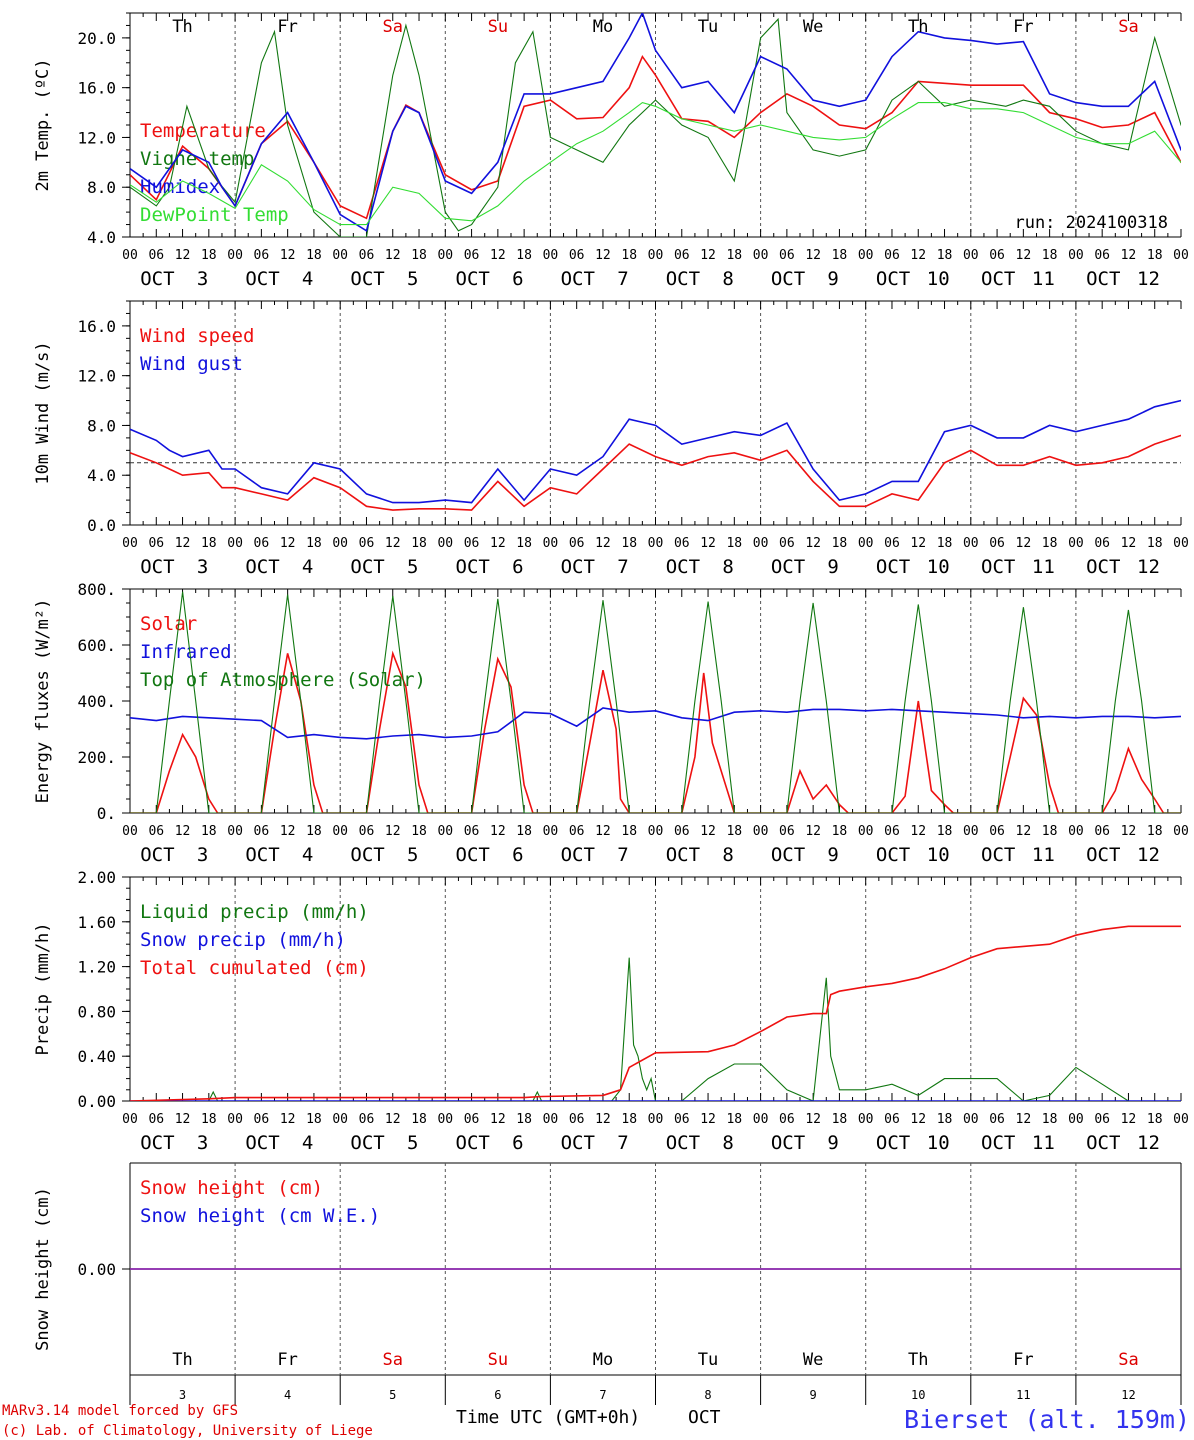  What do you see at coordinates (203, 131) in the screenshot?
I see `legend-entry: Temperature` at bounding box center [203, 131].